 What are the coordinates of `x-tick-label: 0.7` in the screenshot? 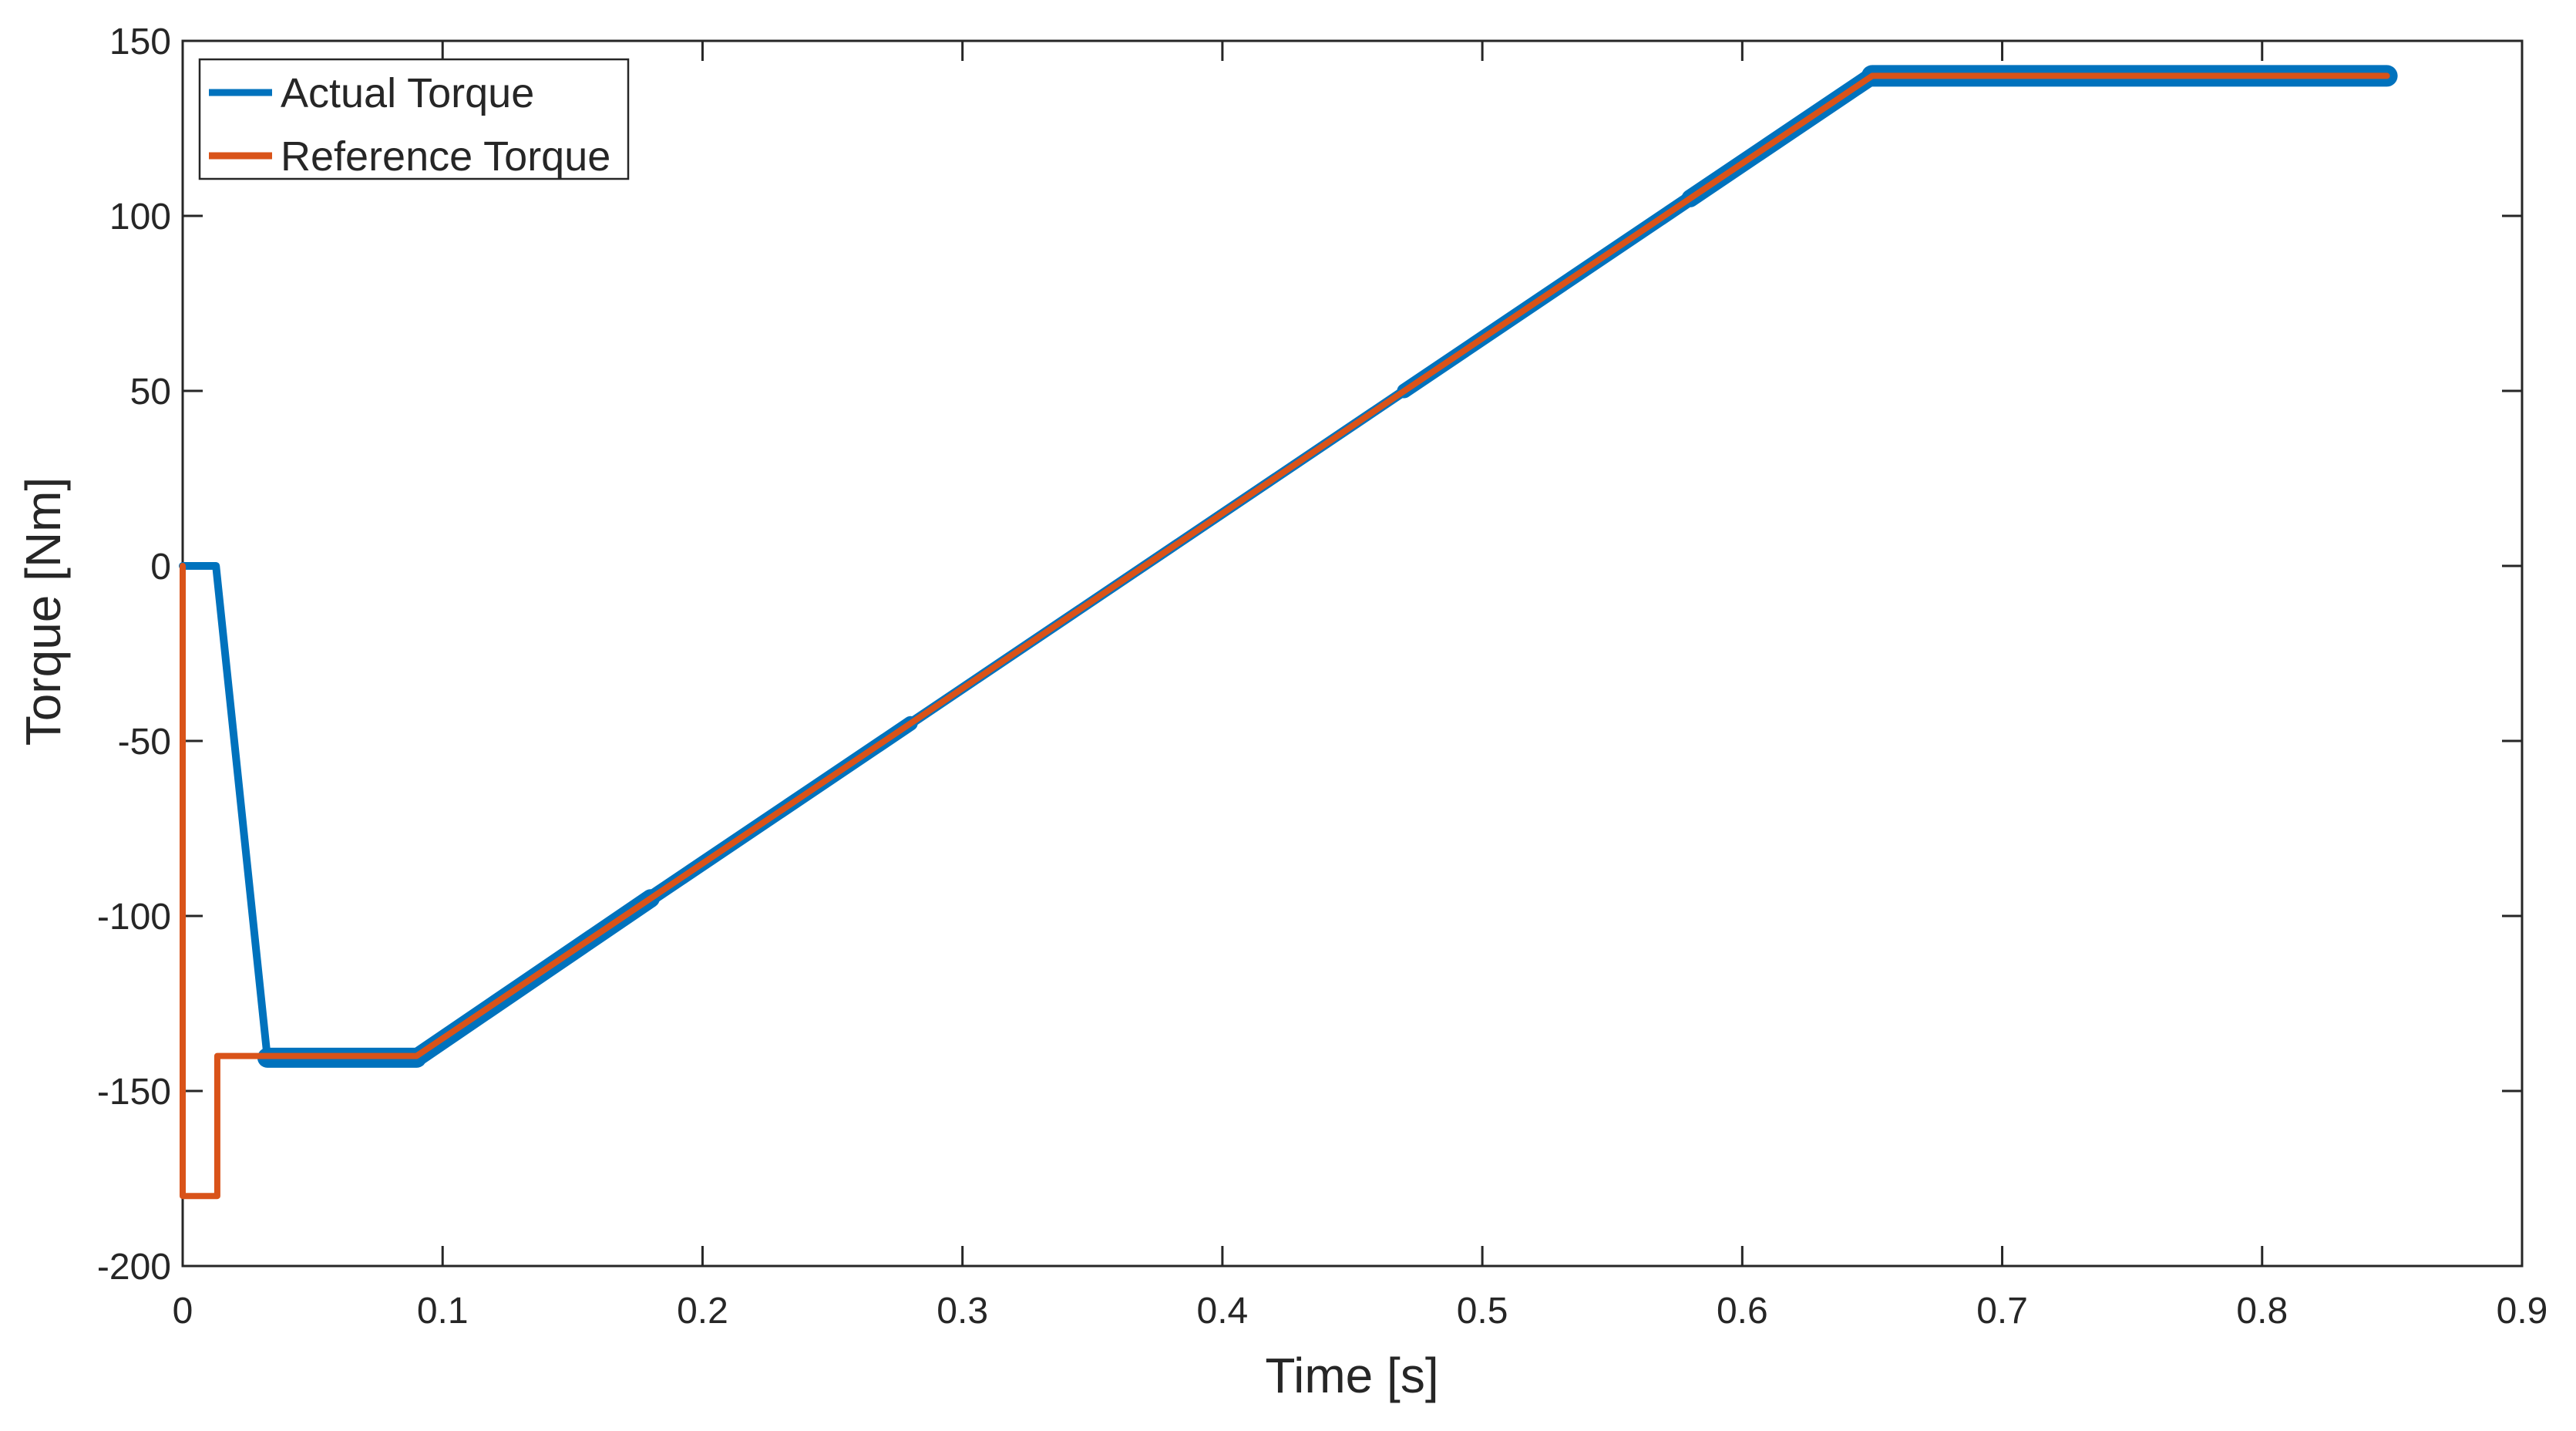 It's located at (2002, 1311).